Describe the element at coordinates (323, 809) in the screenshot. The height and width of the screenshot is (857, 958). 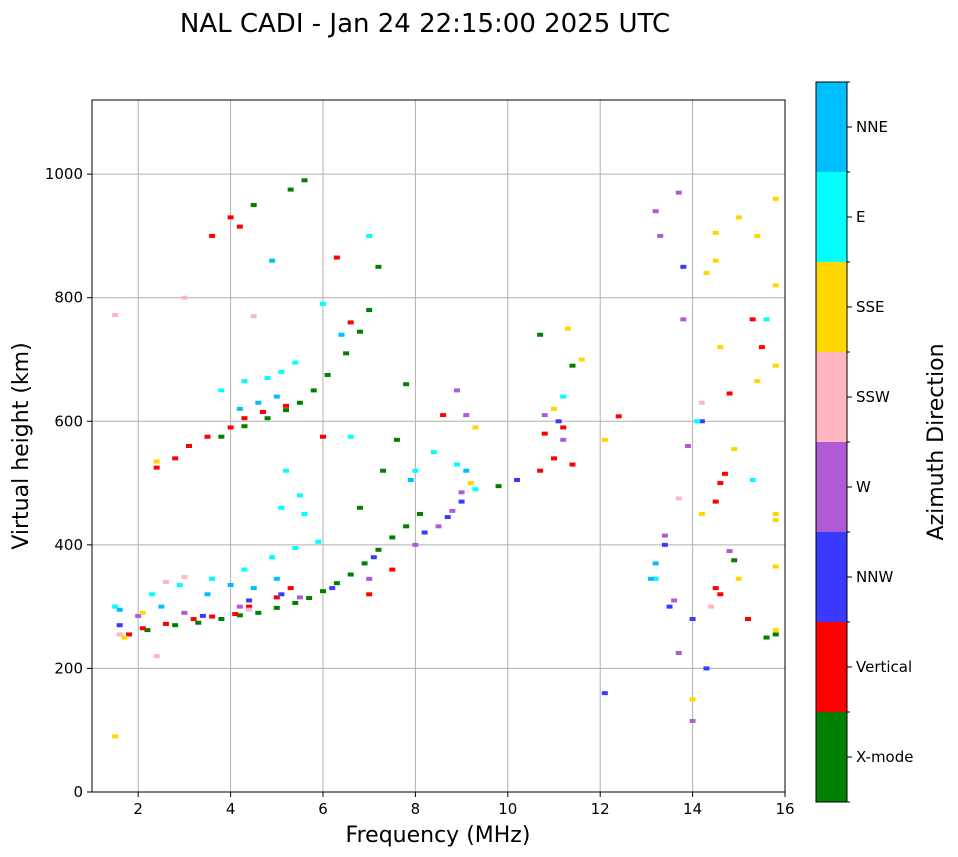
I see `x-tick-label: 6` at that location.